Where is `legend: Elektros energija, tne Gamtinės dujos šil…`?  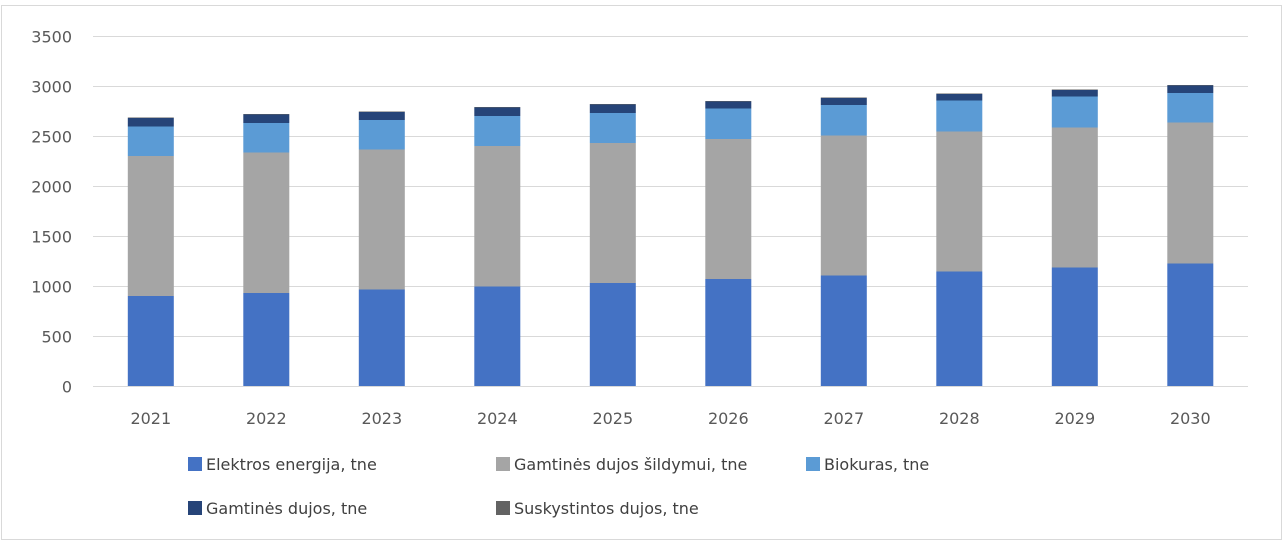
legend: Elektros energija, tne Gamtinės dujos šil… is located at coordinates (558, 486).